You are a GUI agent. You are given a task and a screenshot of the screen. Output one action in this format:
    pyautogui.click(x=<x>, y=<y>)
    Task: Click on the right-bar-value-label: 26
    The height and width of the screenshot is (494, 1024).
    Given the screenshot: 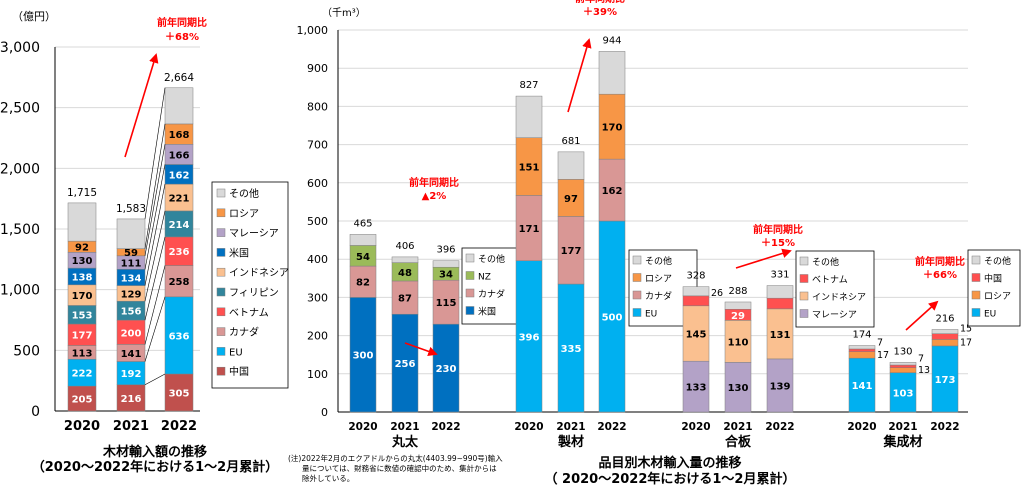 What is the action you would take?
    pyautogui.click(x=717, y=293)
    